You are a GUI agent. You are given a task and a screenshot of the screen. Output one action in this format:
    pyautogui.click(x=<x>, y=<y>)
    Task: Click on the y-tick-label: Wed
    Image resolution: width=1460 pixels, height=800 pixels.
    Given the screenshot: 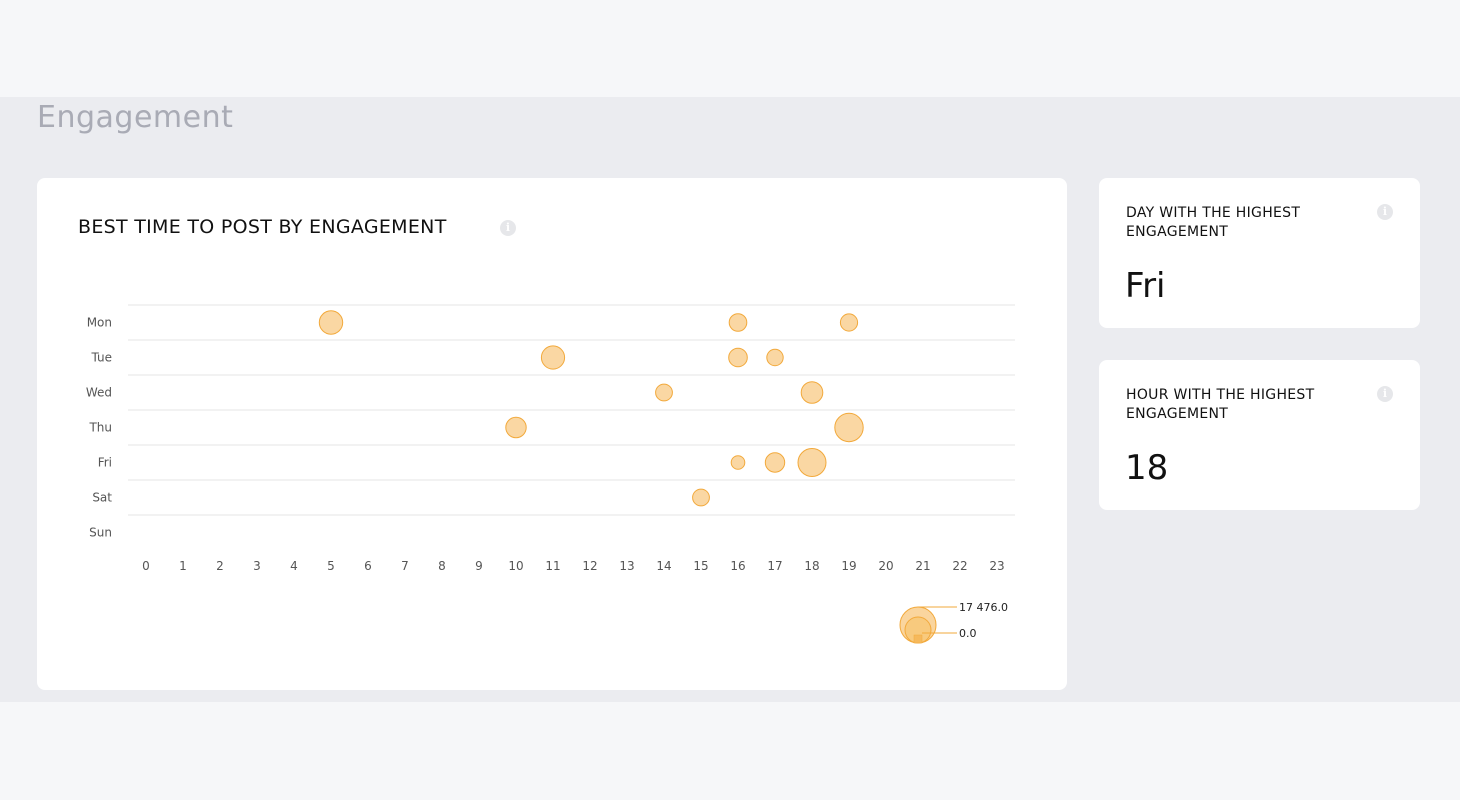 What is the action you would take?
    pyautogui.click(x=99, y=393)
    